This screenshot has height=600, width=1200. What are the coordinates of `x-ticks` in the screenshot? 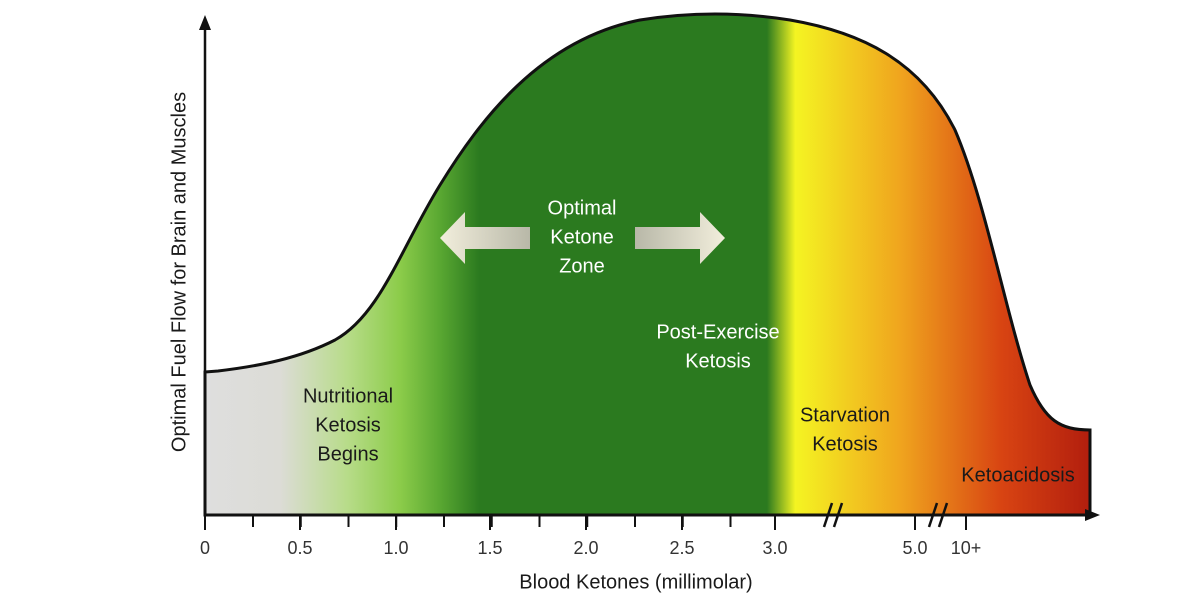 It's located at (585, 522).